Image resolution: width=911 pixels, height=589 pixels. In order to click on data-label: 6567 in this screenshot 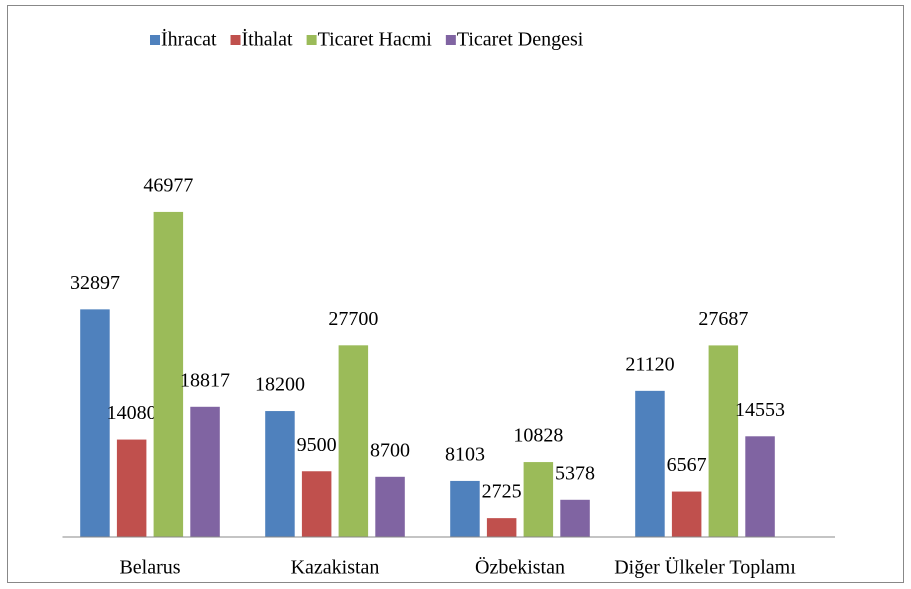, I will do `click(687, 465)`.